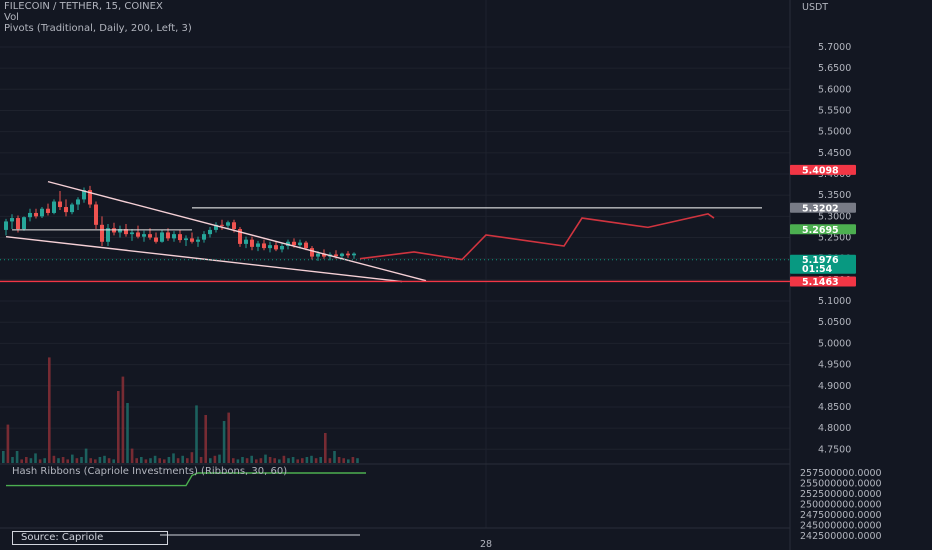 The image size is (932, 550). What do you see at coordinates (486, 544) in the screenshot?
I see `time-tick-label: 28` at bounding box center [486, 544].